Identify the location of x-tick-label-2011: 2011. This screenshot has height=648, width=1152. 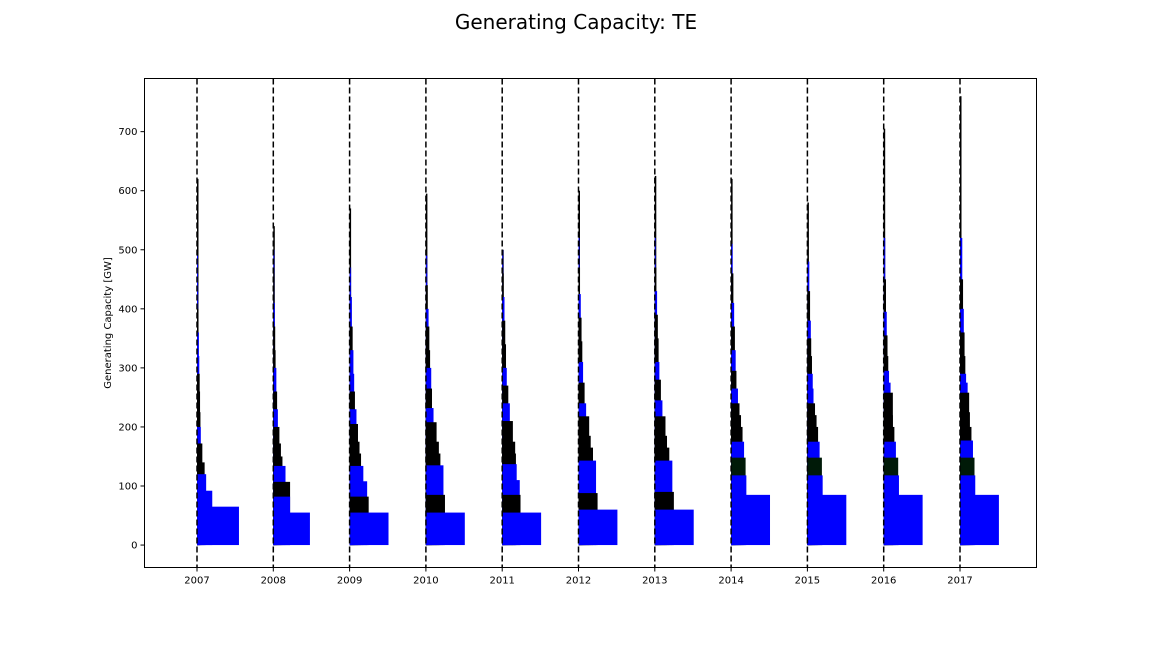
(501, 581).